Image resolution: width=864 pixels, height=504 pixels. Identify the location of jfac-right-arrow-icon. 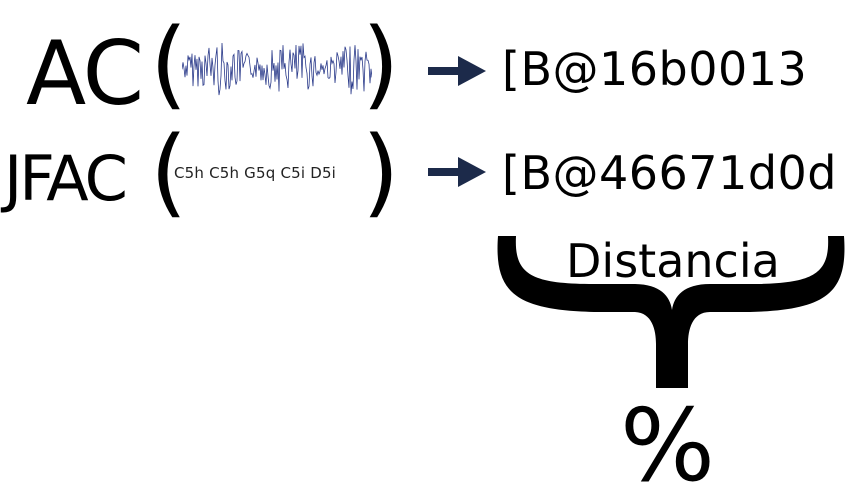
(457, 172).